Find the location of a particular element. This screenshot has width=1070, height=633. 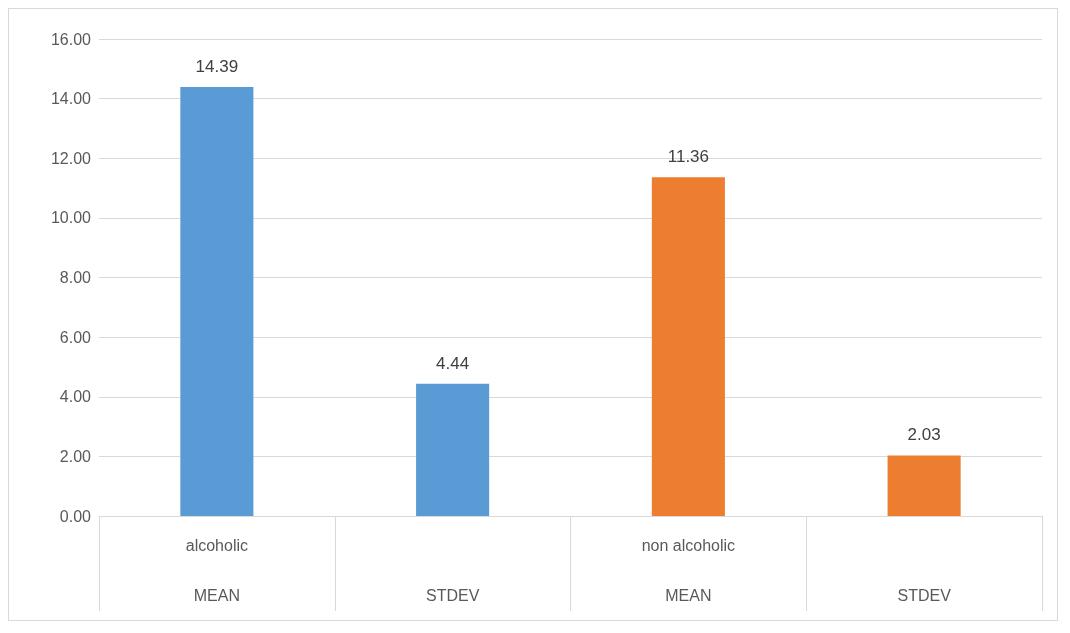

y-tick-label: 6.00 is located at coordinates (75, 337).